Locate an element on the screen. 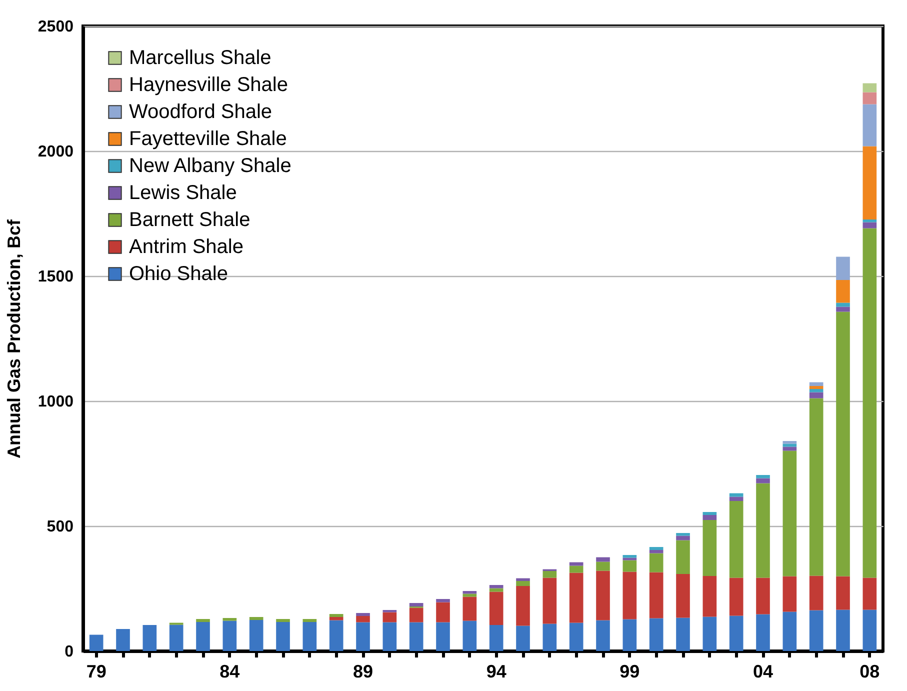  y-tick-label: 0 is located at coordinates (69, 652).